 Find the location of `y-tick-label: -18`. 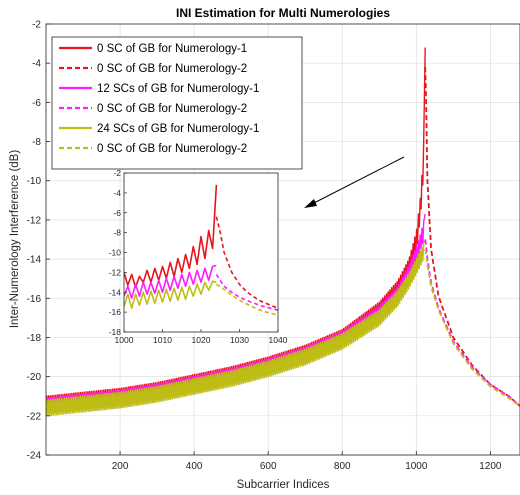

y-tick-label: -18 is located at coordinates (34, 338).